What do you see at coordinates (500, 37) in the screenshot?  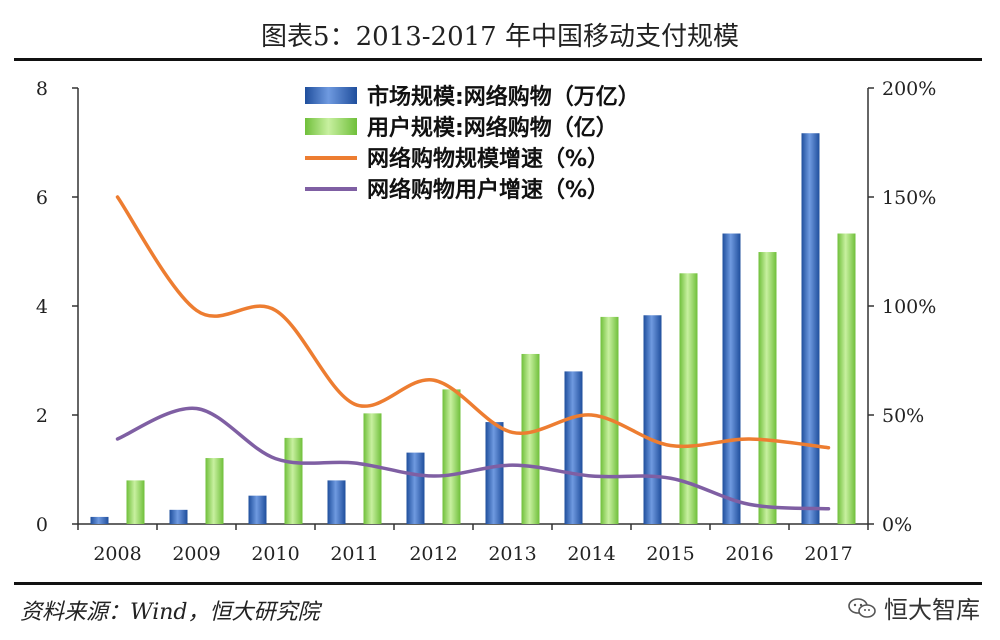 I see `chart-title: 图表5：2013-2017 年中国移动支付规模` at bounding box center [500, 37].